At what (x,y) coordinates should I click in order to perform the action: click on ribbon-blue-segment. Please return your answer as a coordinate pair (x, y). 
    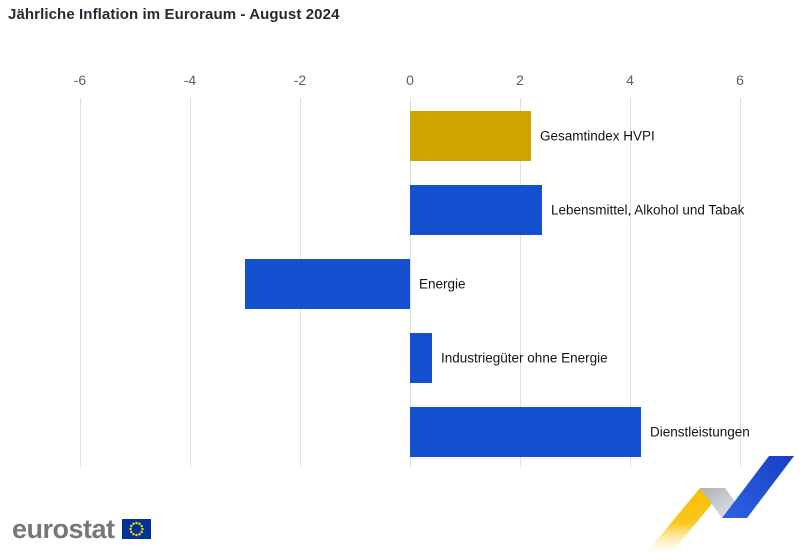
    Looking at the image, I should click on (758, 487).